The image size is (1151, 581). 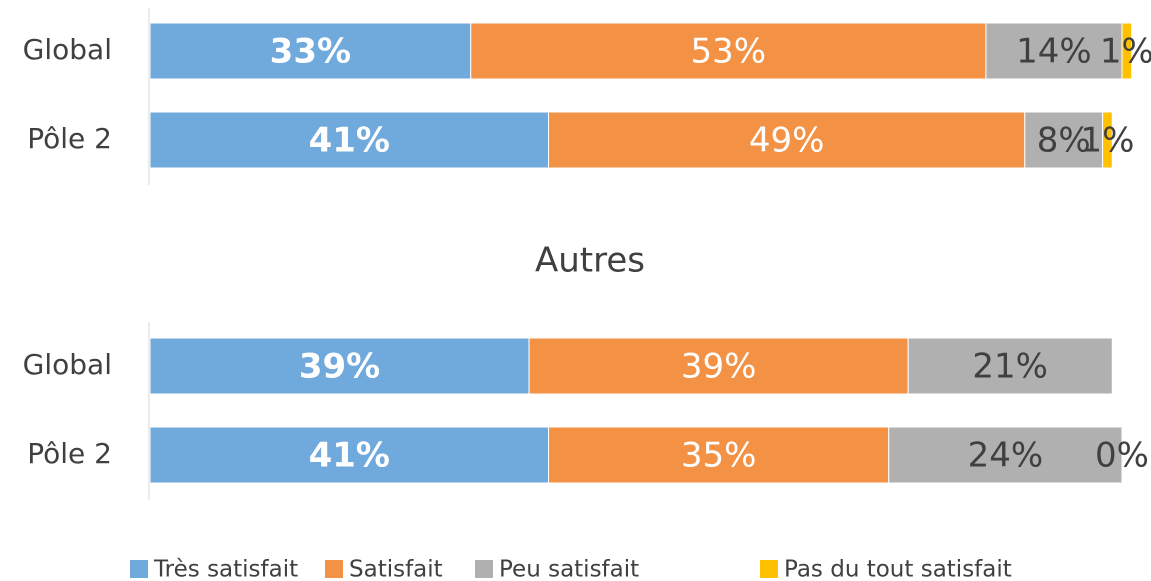 What do you see at coordinates (1122, 456) in the screenshot?
I see `data-label: 0%` at bounding box center [1122, 456].